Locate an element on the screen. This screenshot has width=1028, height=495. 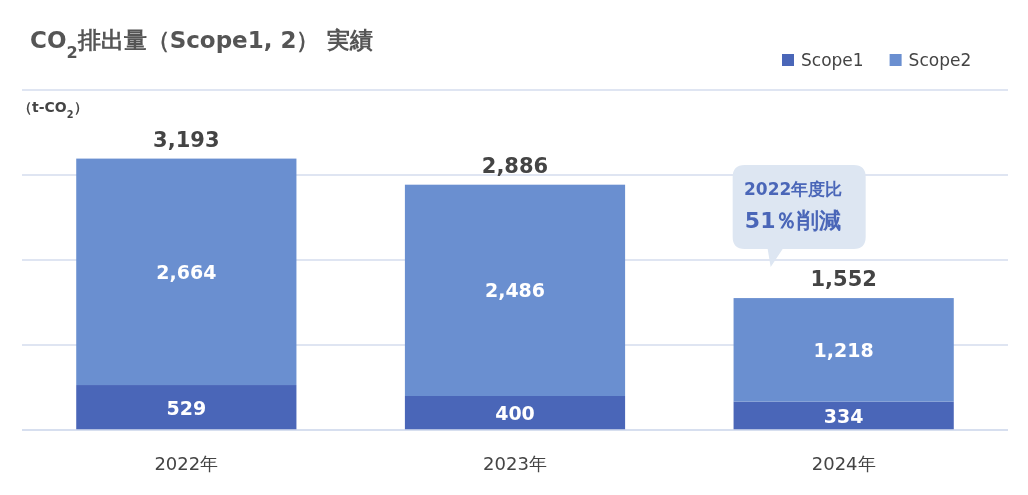
data-label: 334 is located at coordinates (843, 415).